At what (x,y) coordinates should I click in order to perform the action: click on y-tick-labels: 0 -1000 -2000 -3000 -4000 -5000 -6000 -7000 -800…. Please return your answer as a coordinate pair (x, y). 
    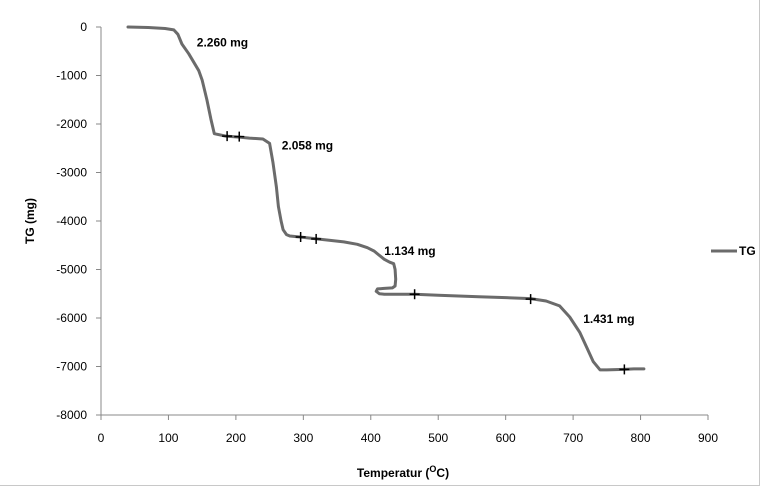
    Looking at the image, I should click on (71, 221).